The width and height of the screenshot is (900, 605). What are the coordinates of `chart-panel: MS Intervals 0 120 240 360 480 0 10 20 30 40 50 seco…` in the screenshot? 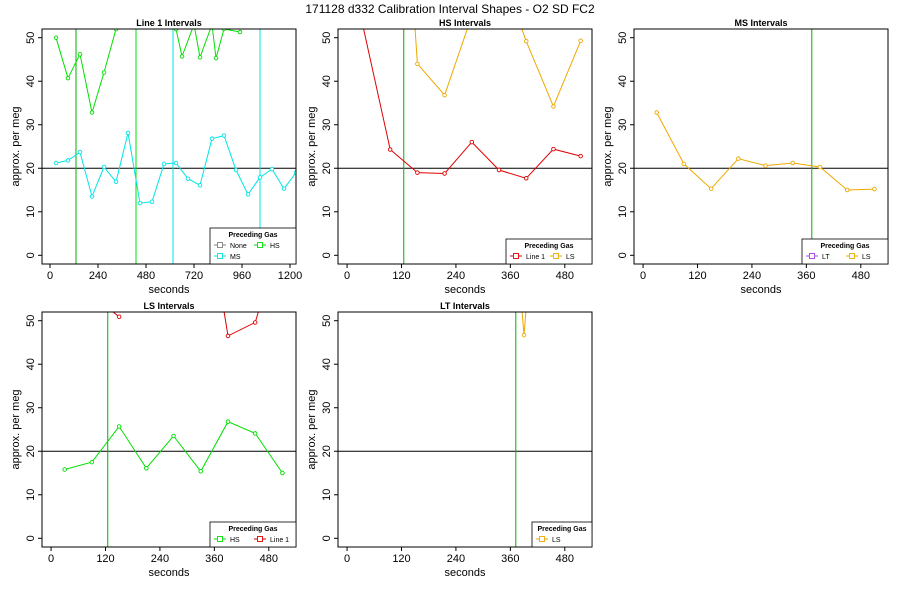 It's located at (745, 157).